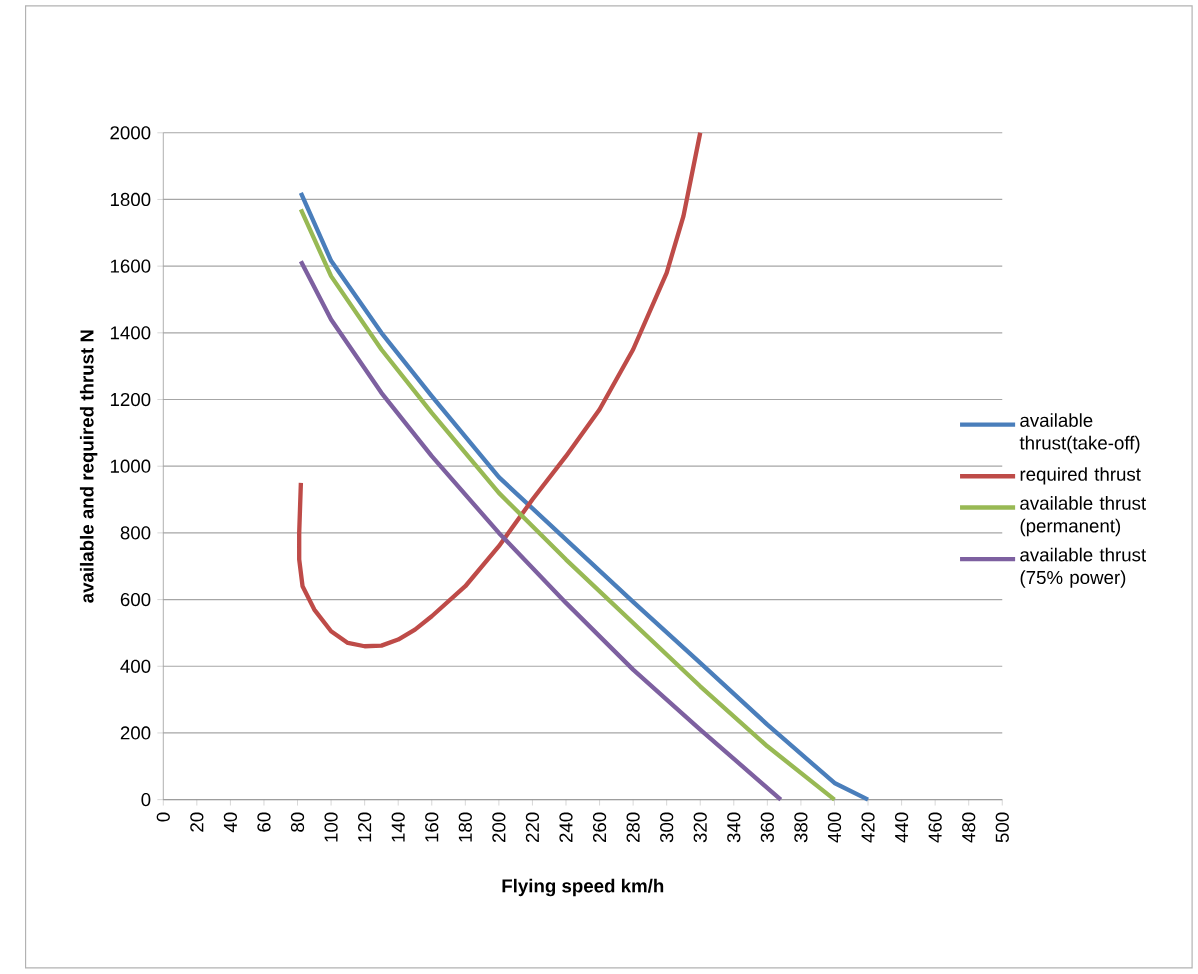  What do you see at coordinates (130, 333) in the screenshot?
I see `y-tick-label: 1400` at bounding box center [130, 333].